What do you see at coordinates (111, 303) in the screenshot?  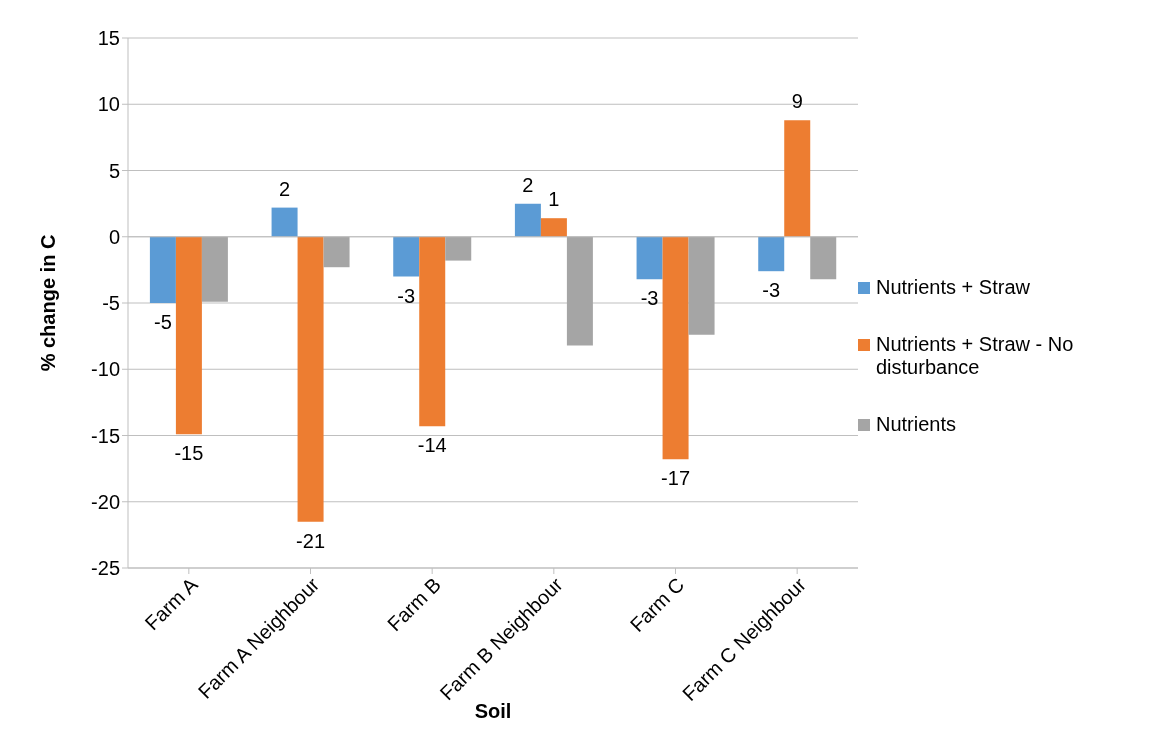 I see `y-tick-label: -5` at bounding box center [111, 303].